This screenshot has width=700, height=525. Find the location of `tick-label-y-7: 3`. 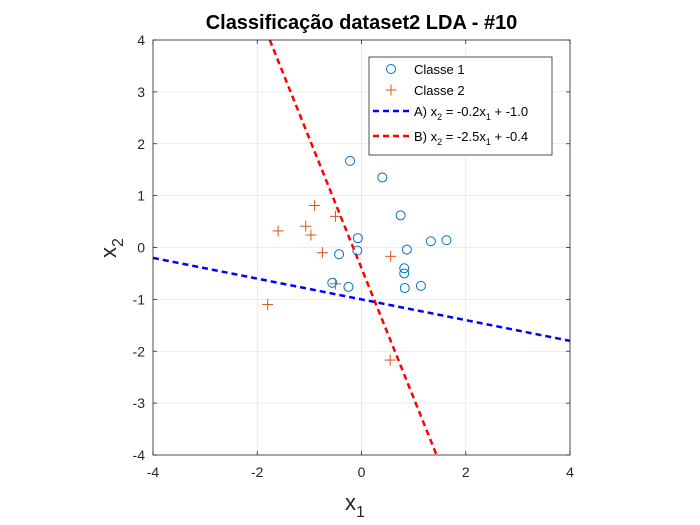

tick-label-y-7: 3 is located at coordinates (141, 92).